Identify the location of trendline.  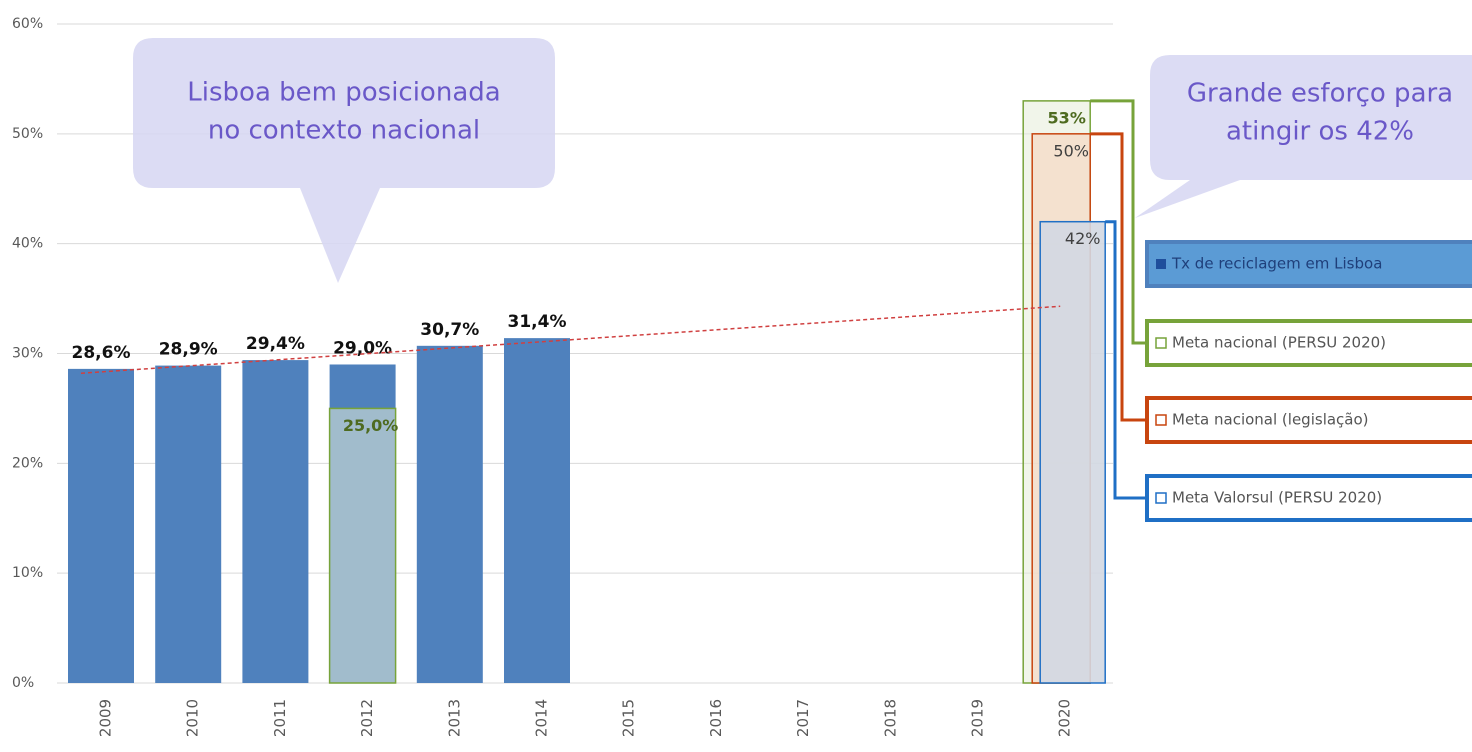
(570, 340).